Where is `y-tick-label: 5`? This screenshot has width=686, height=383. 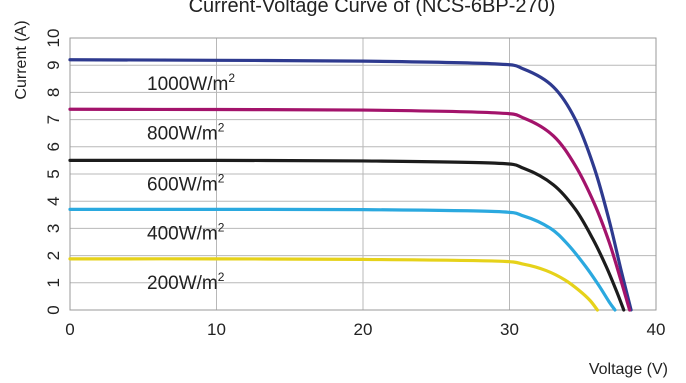
y-tick-label: 5 is located at coordinates (53, 173).